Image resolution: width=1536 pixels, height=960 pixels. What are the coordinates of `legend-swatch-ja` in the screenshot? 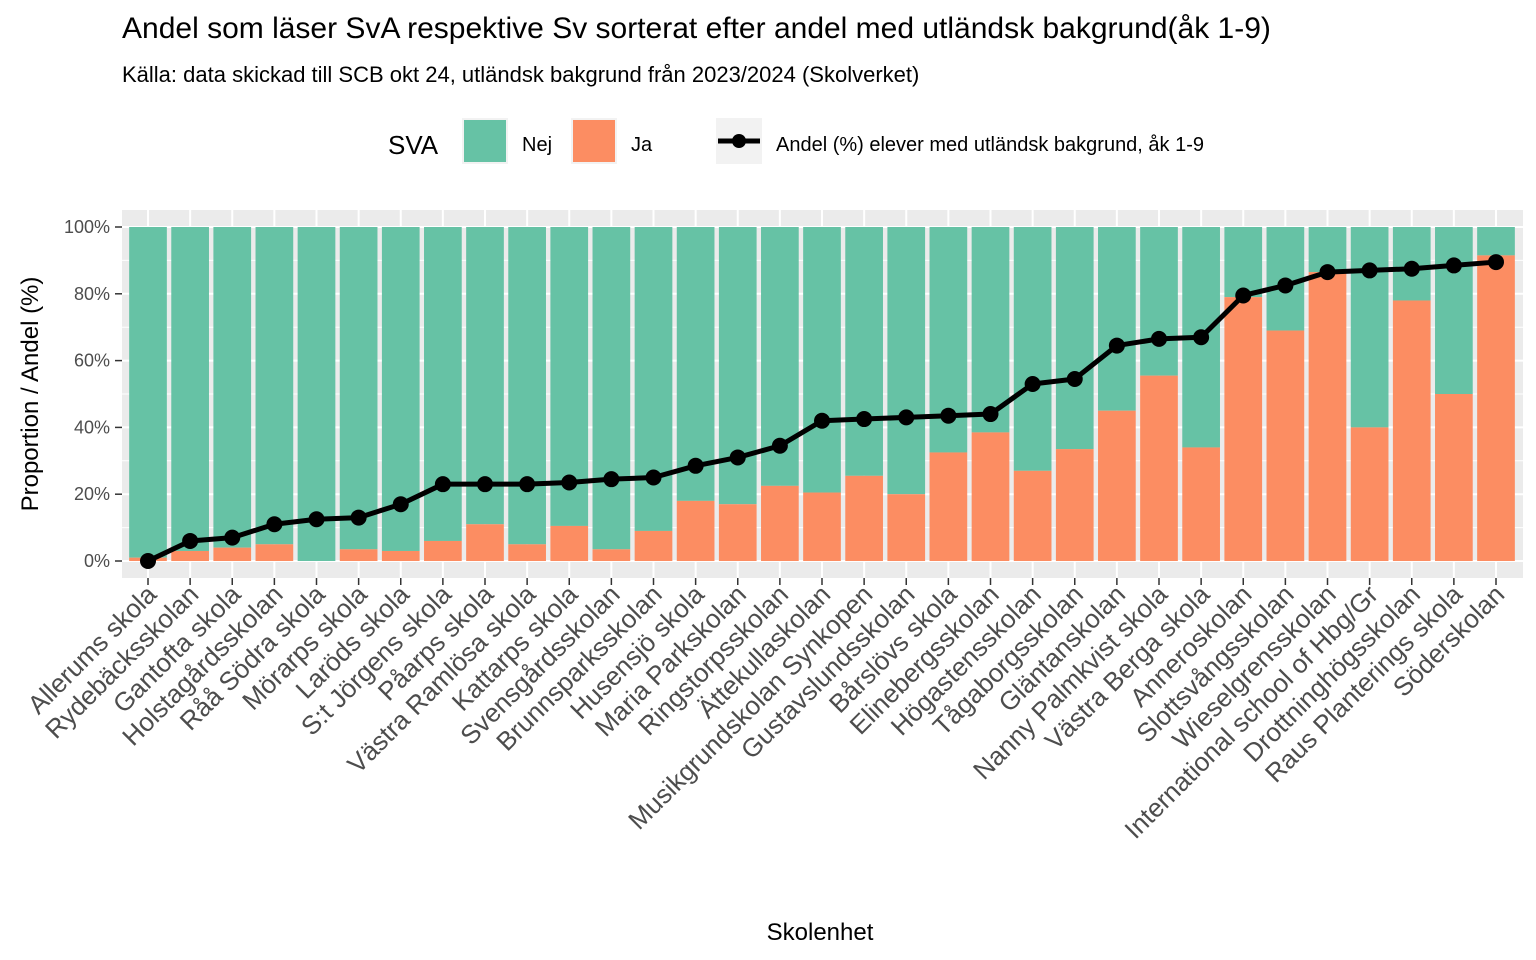 It's located at (594, 141).